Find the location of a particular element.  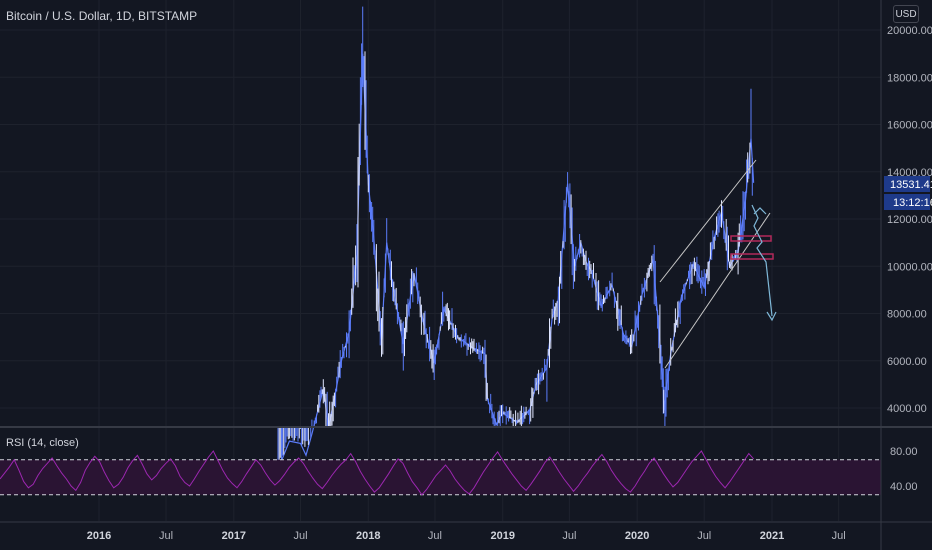

channel-lower-line is located at coordinates (717, 290).